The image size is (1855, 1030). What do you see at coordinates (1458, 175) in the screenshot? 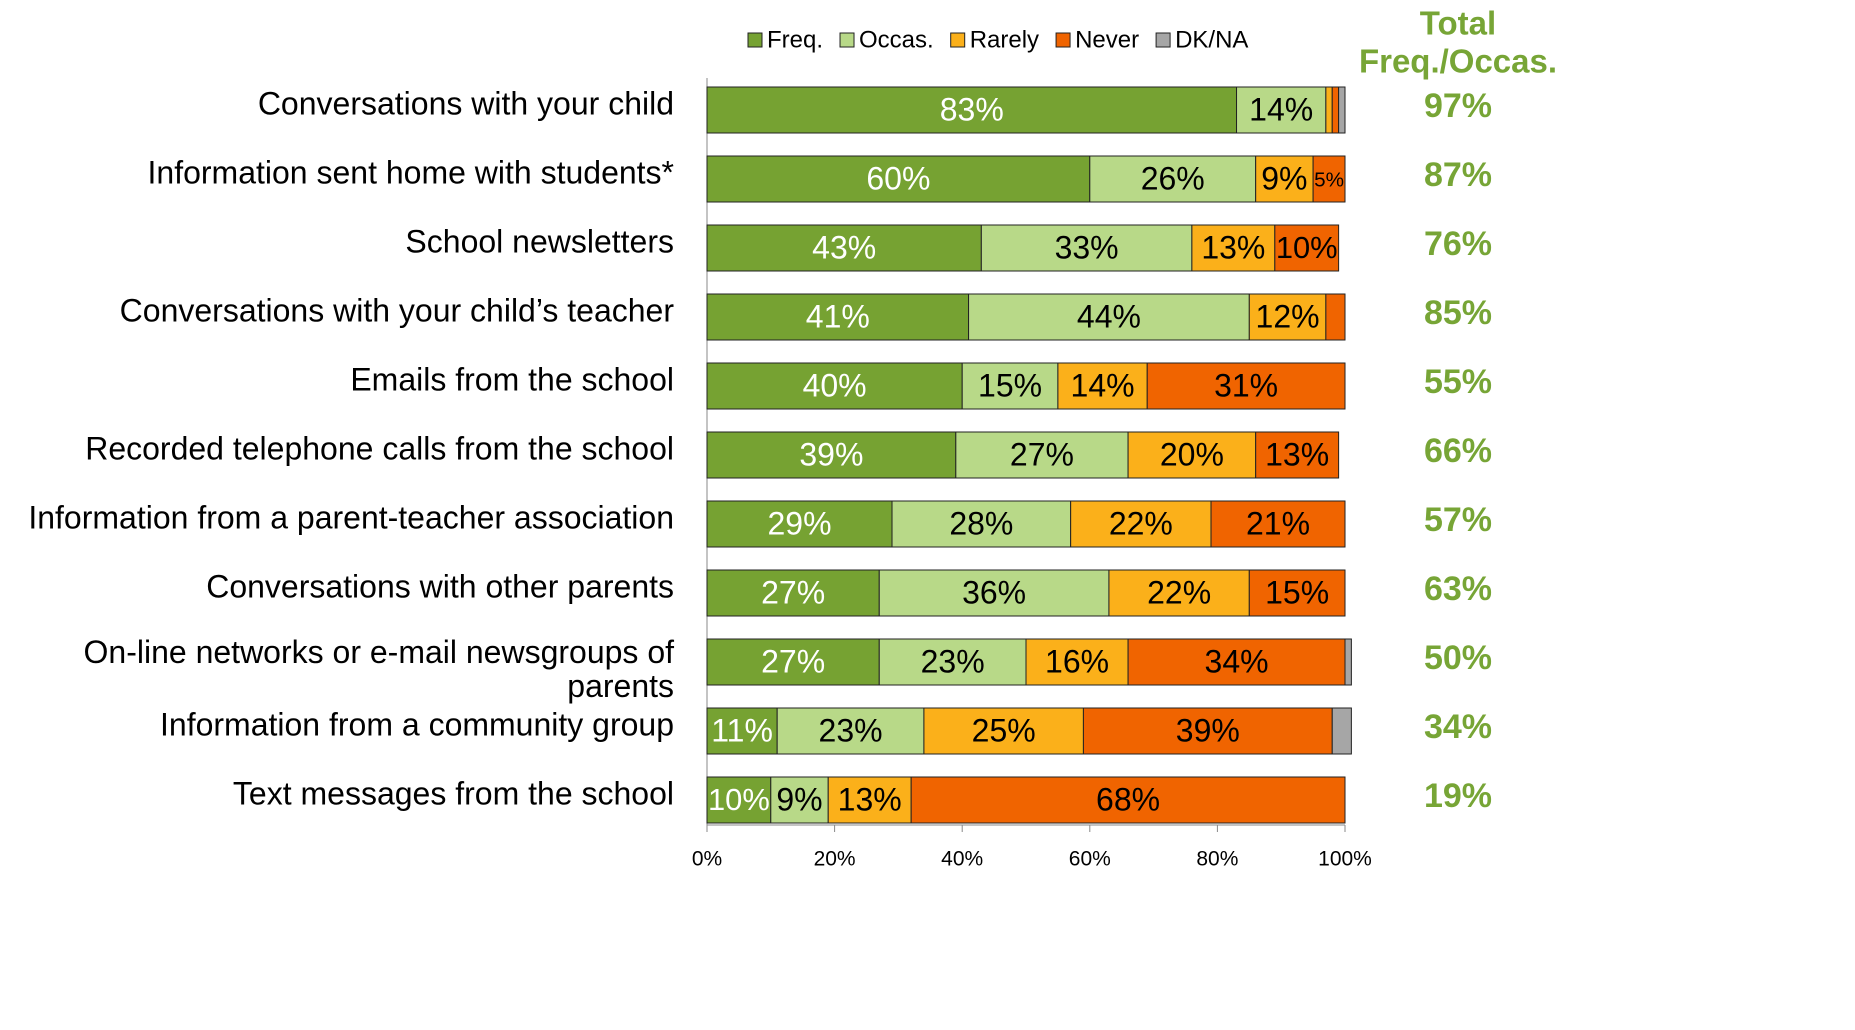
I see `total-value: 87%` at bounding box center [1458, 175].